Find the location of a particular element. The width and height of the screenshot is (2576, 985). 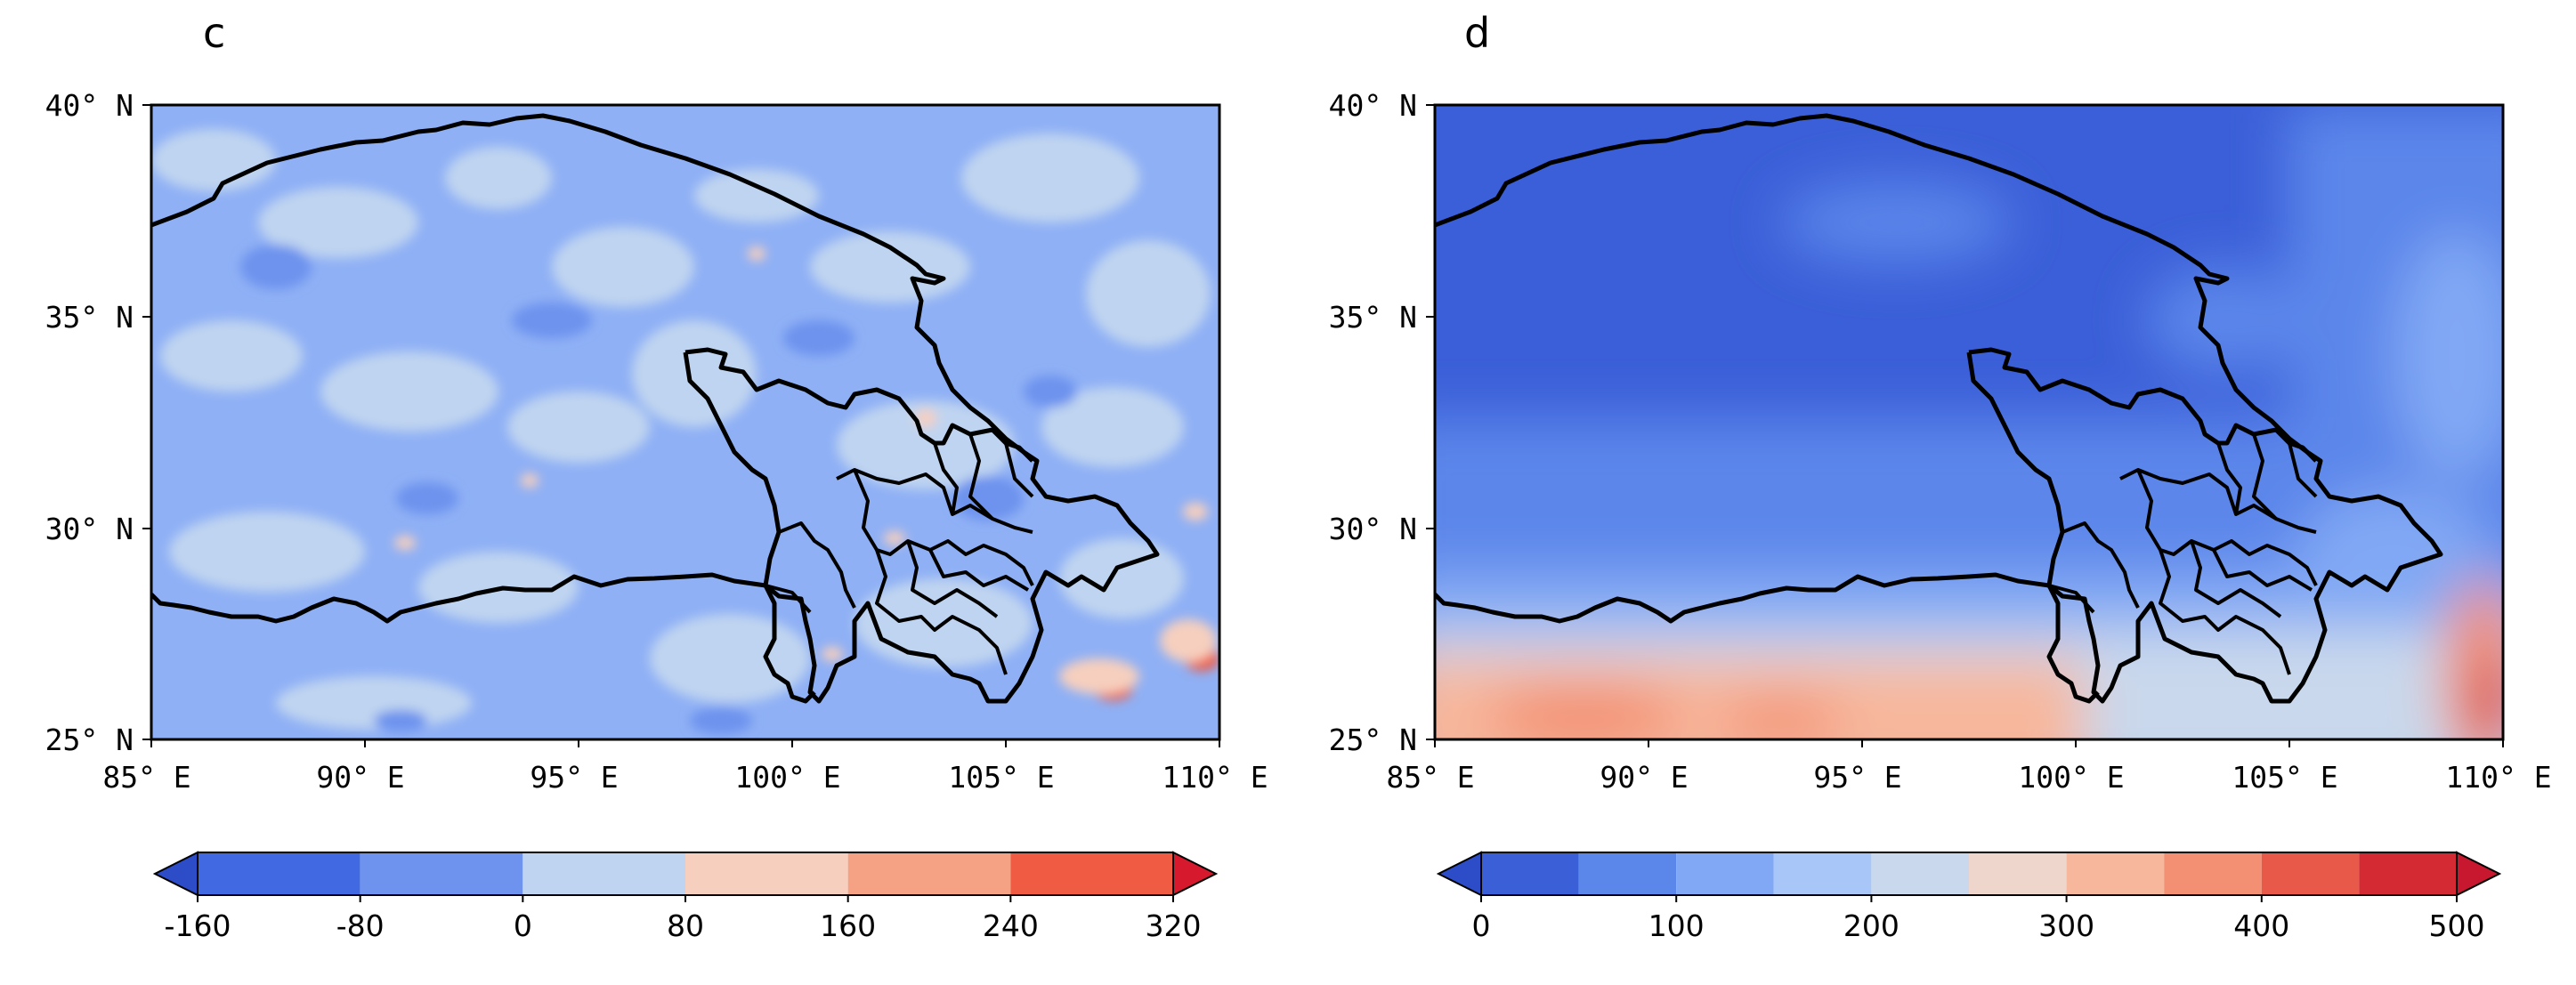

panel-title: c is located at coordinates (214, 33).